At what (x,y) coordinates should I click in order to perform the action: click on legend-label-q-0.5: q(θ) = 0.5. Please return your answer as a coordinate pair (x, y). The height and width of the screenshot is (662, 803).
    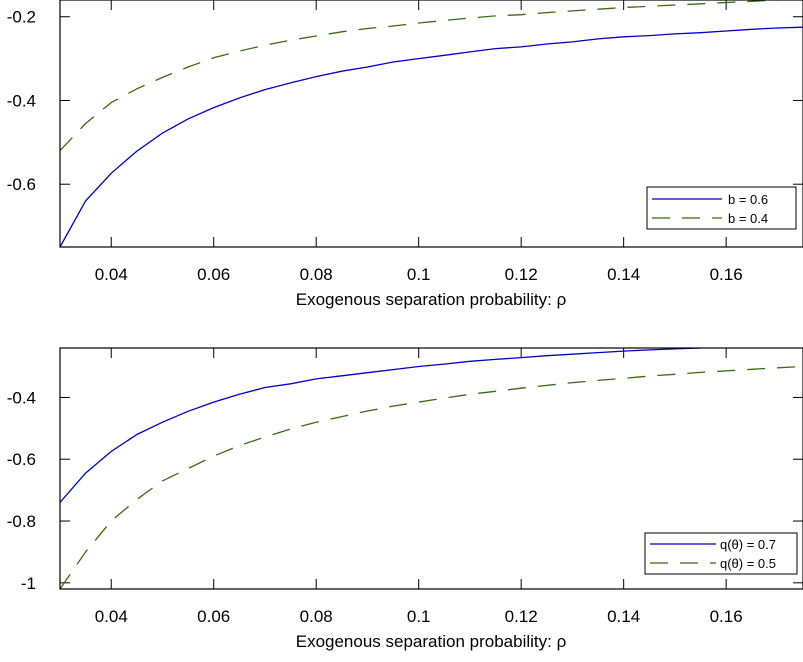
    Looking at the image, I should click on (748, 563).